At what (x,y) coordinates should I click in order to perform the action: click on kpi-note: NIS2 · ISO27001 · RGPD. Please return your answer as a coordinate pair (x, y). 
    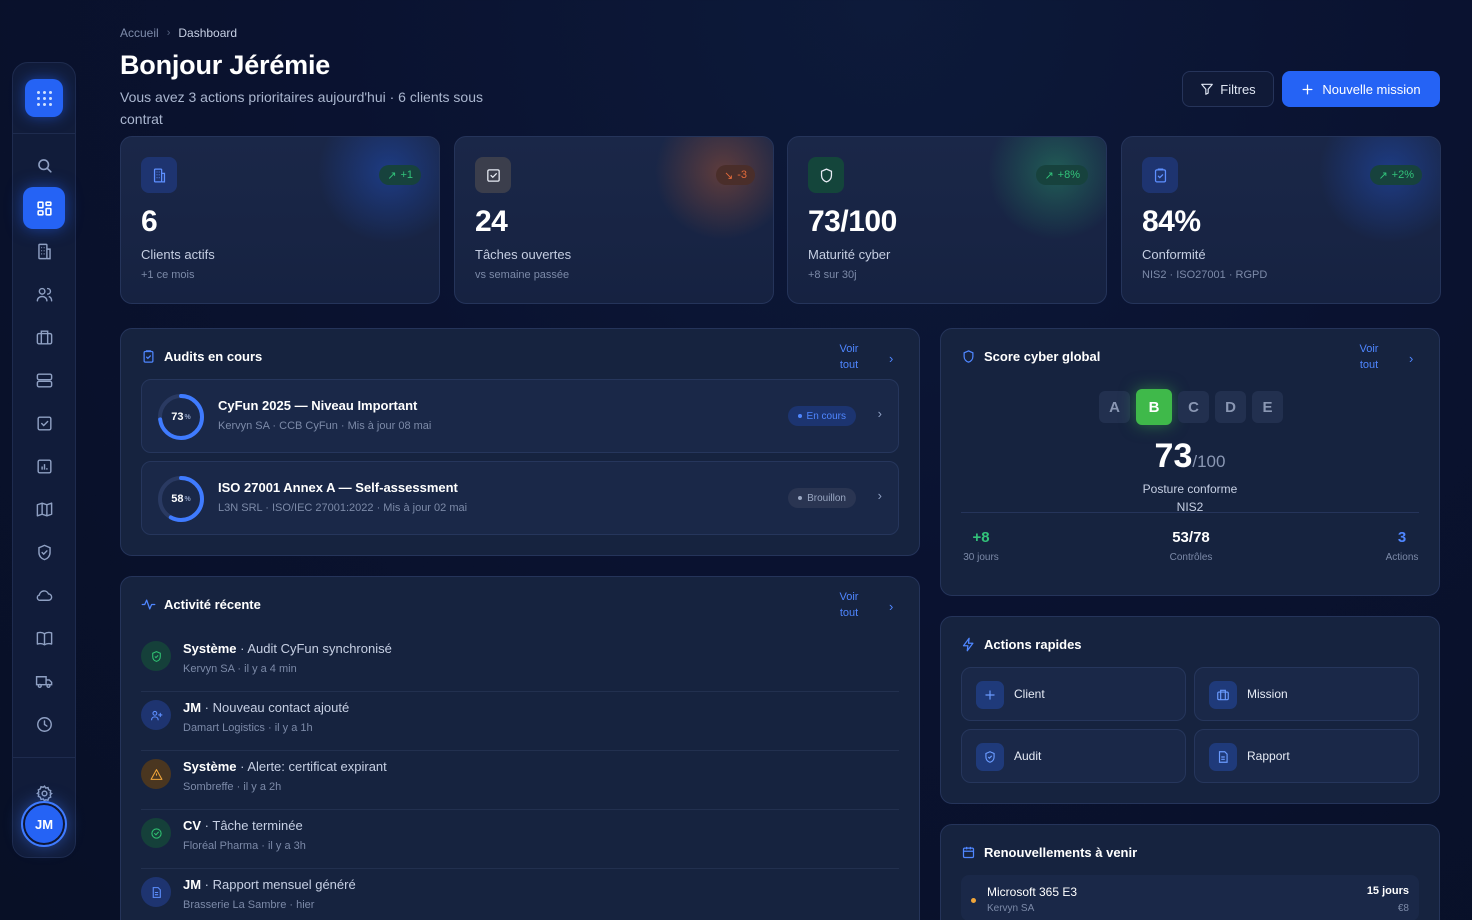
    Looking at the image, I should click on (1205, 275).